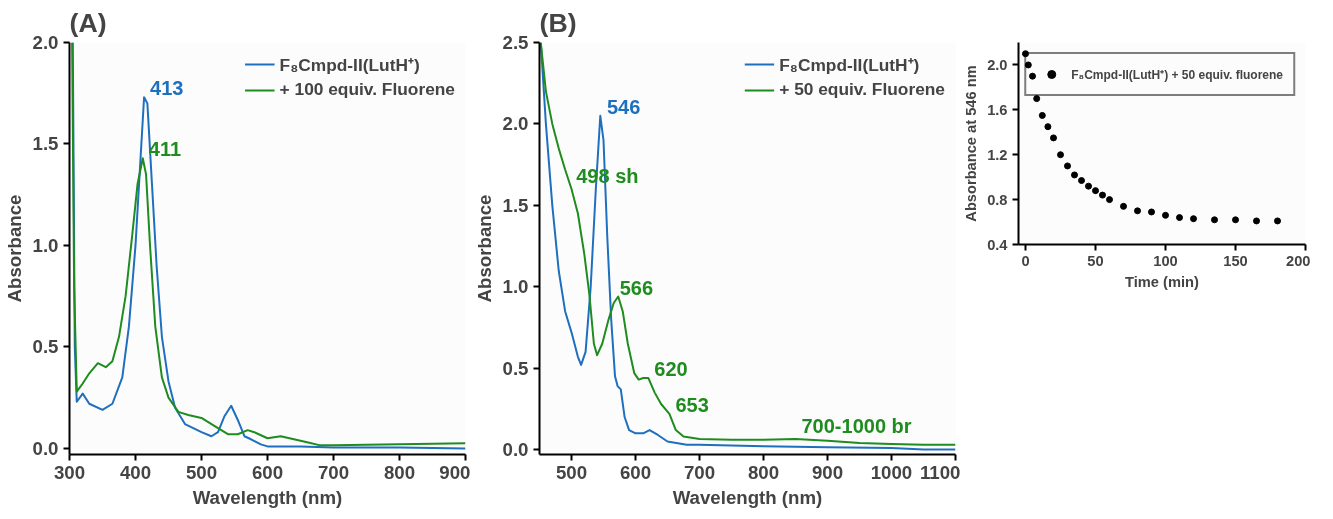 This screenshot has height=519, width=1333. Describe the element at coordinates (88, 22) in the screenshot. I see `chart-title: (A)` at that location.